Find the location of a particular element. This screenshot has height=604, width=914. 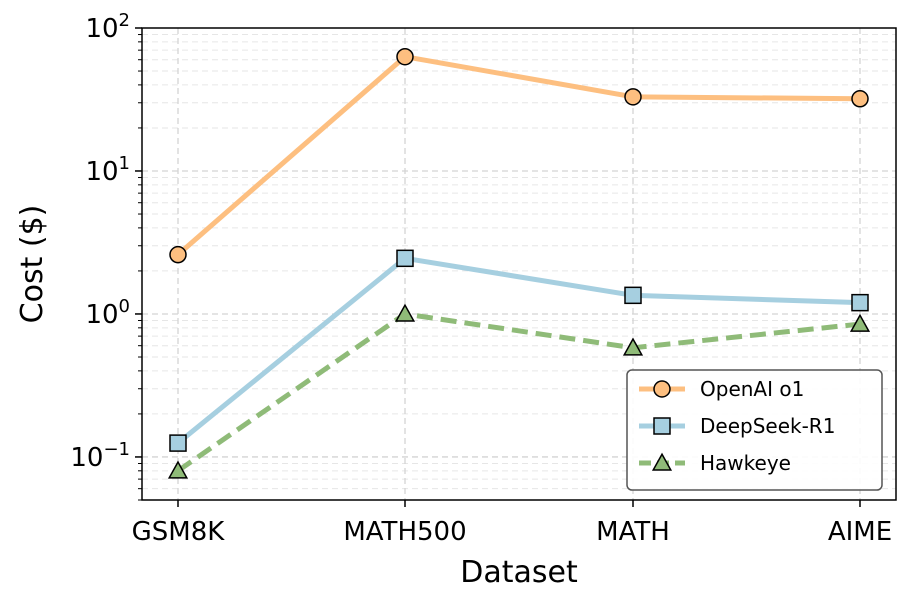

x-tick-label: MATH500 is located at coordinates (404, 532).